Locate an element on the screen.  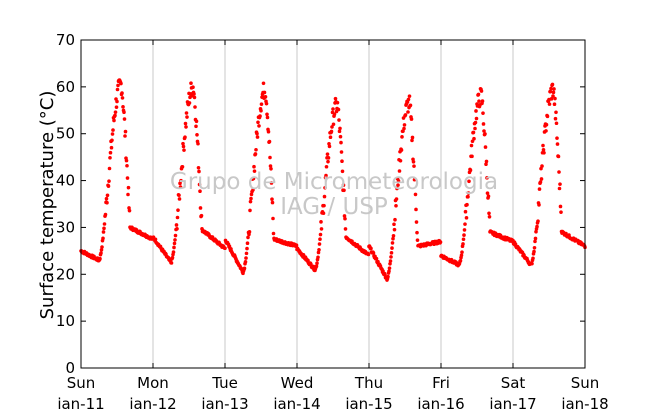
x-tick-label-date: jan-13 is located at coordinates (224, 402).